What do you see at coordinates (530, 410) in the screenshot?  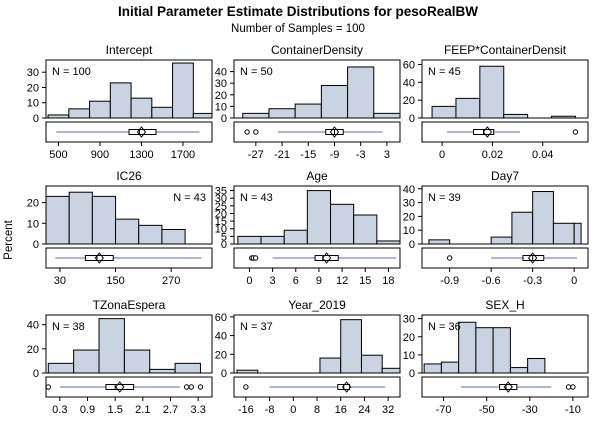 I see `x-tick-label: -30` at bounding box center [530, 410].